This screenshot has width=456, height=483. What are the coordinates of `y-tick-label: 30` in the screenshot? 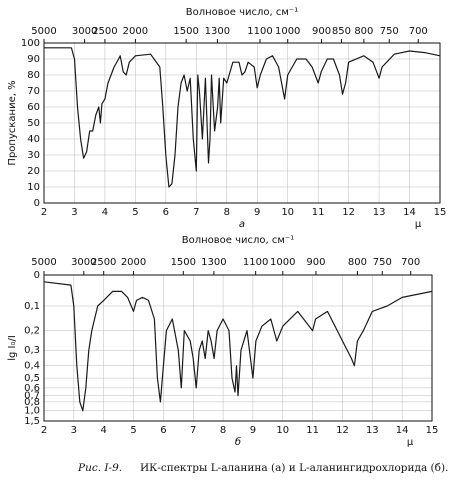 It's located at (33, 155).